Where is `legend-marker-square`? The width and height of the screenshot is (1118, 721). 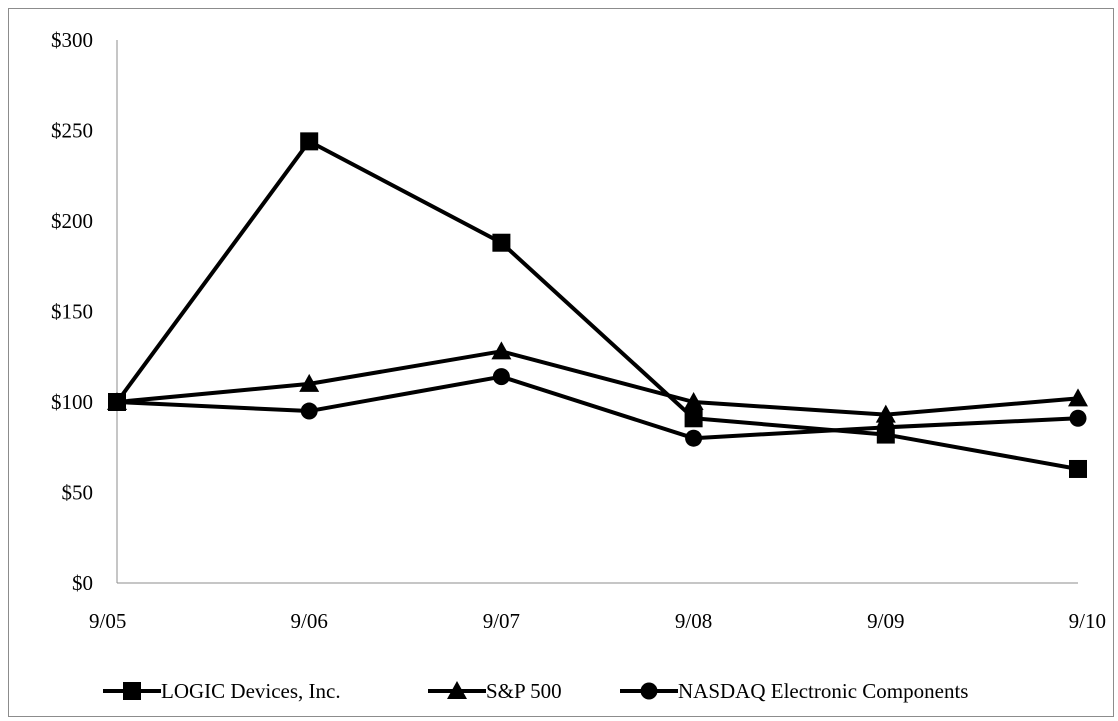 legend-marker-square is located at coordinates (132, 691).